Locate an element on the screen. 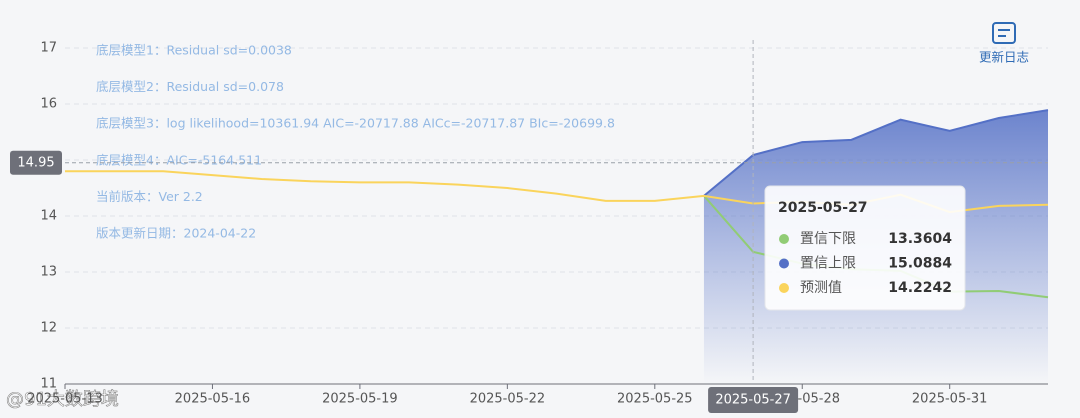 This screenshot has height=418, width=1080. x-tick-label: 2025-05-13 is located at coordinates (65, 399).